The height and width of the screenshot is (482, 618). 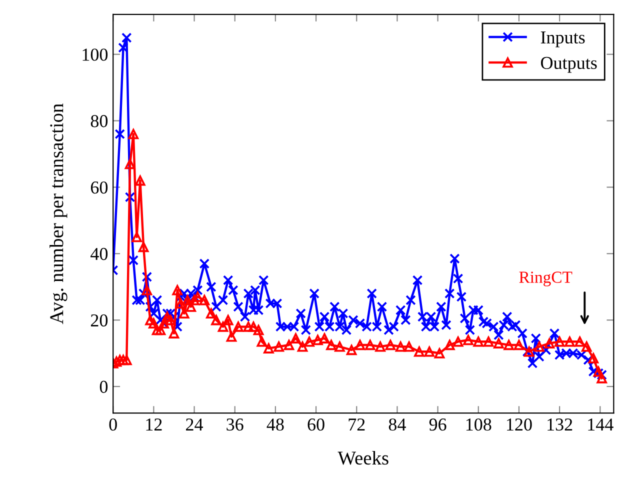 What do you see at coordinates (104, 386) in the screenshot?
I see `y-tick-label: 0` at bounding box center [104, 386].